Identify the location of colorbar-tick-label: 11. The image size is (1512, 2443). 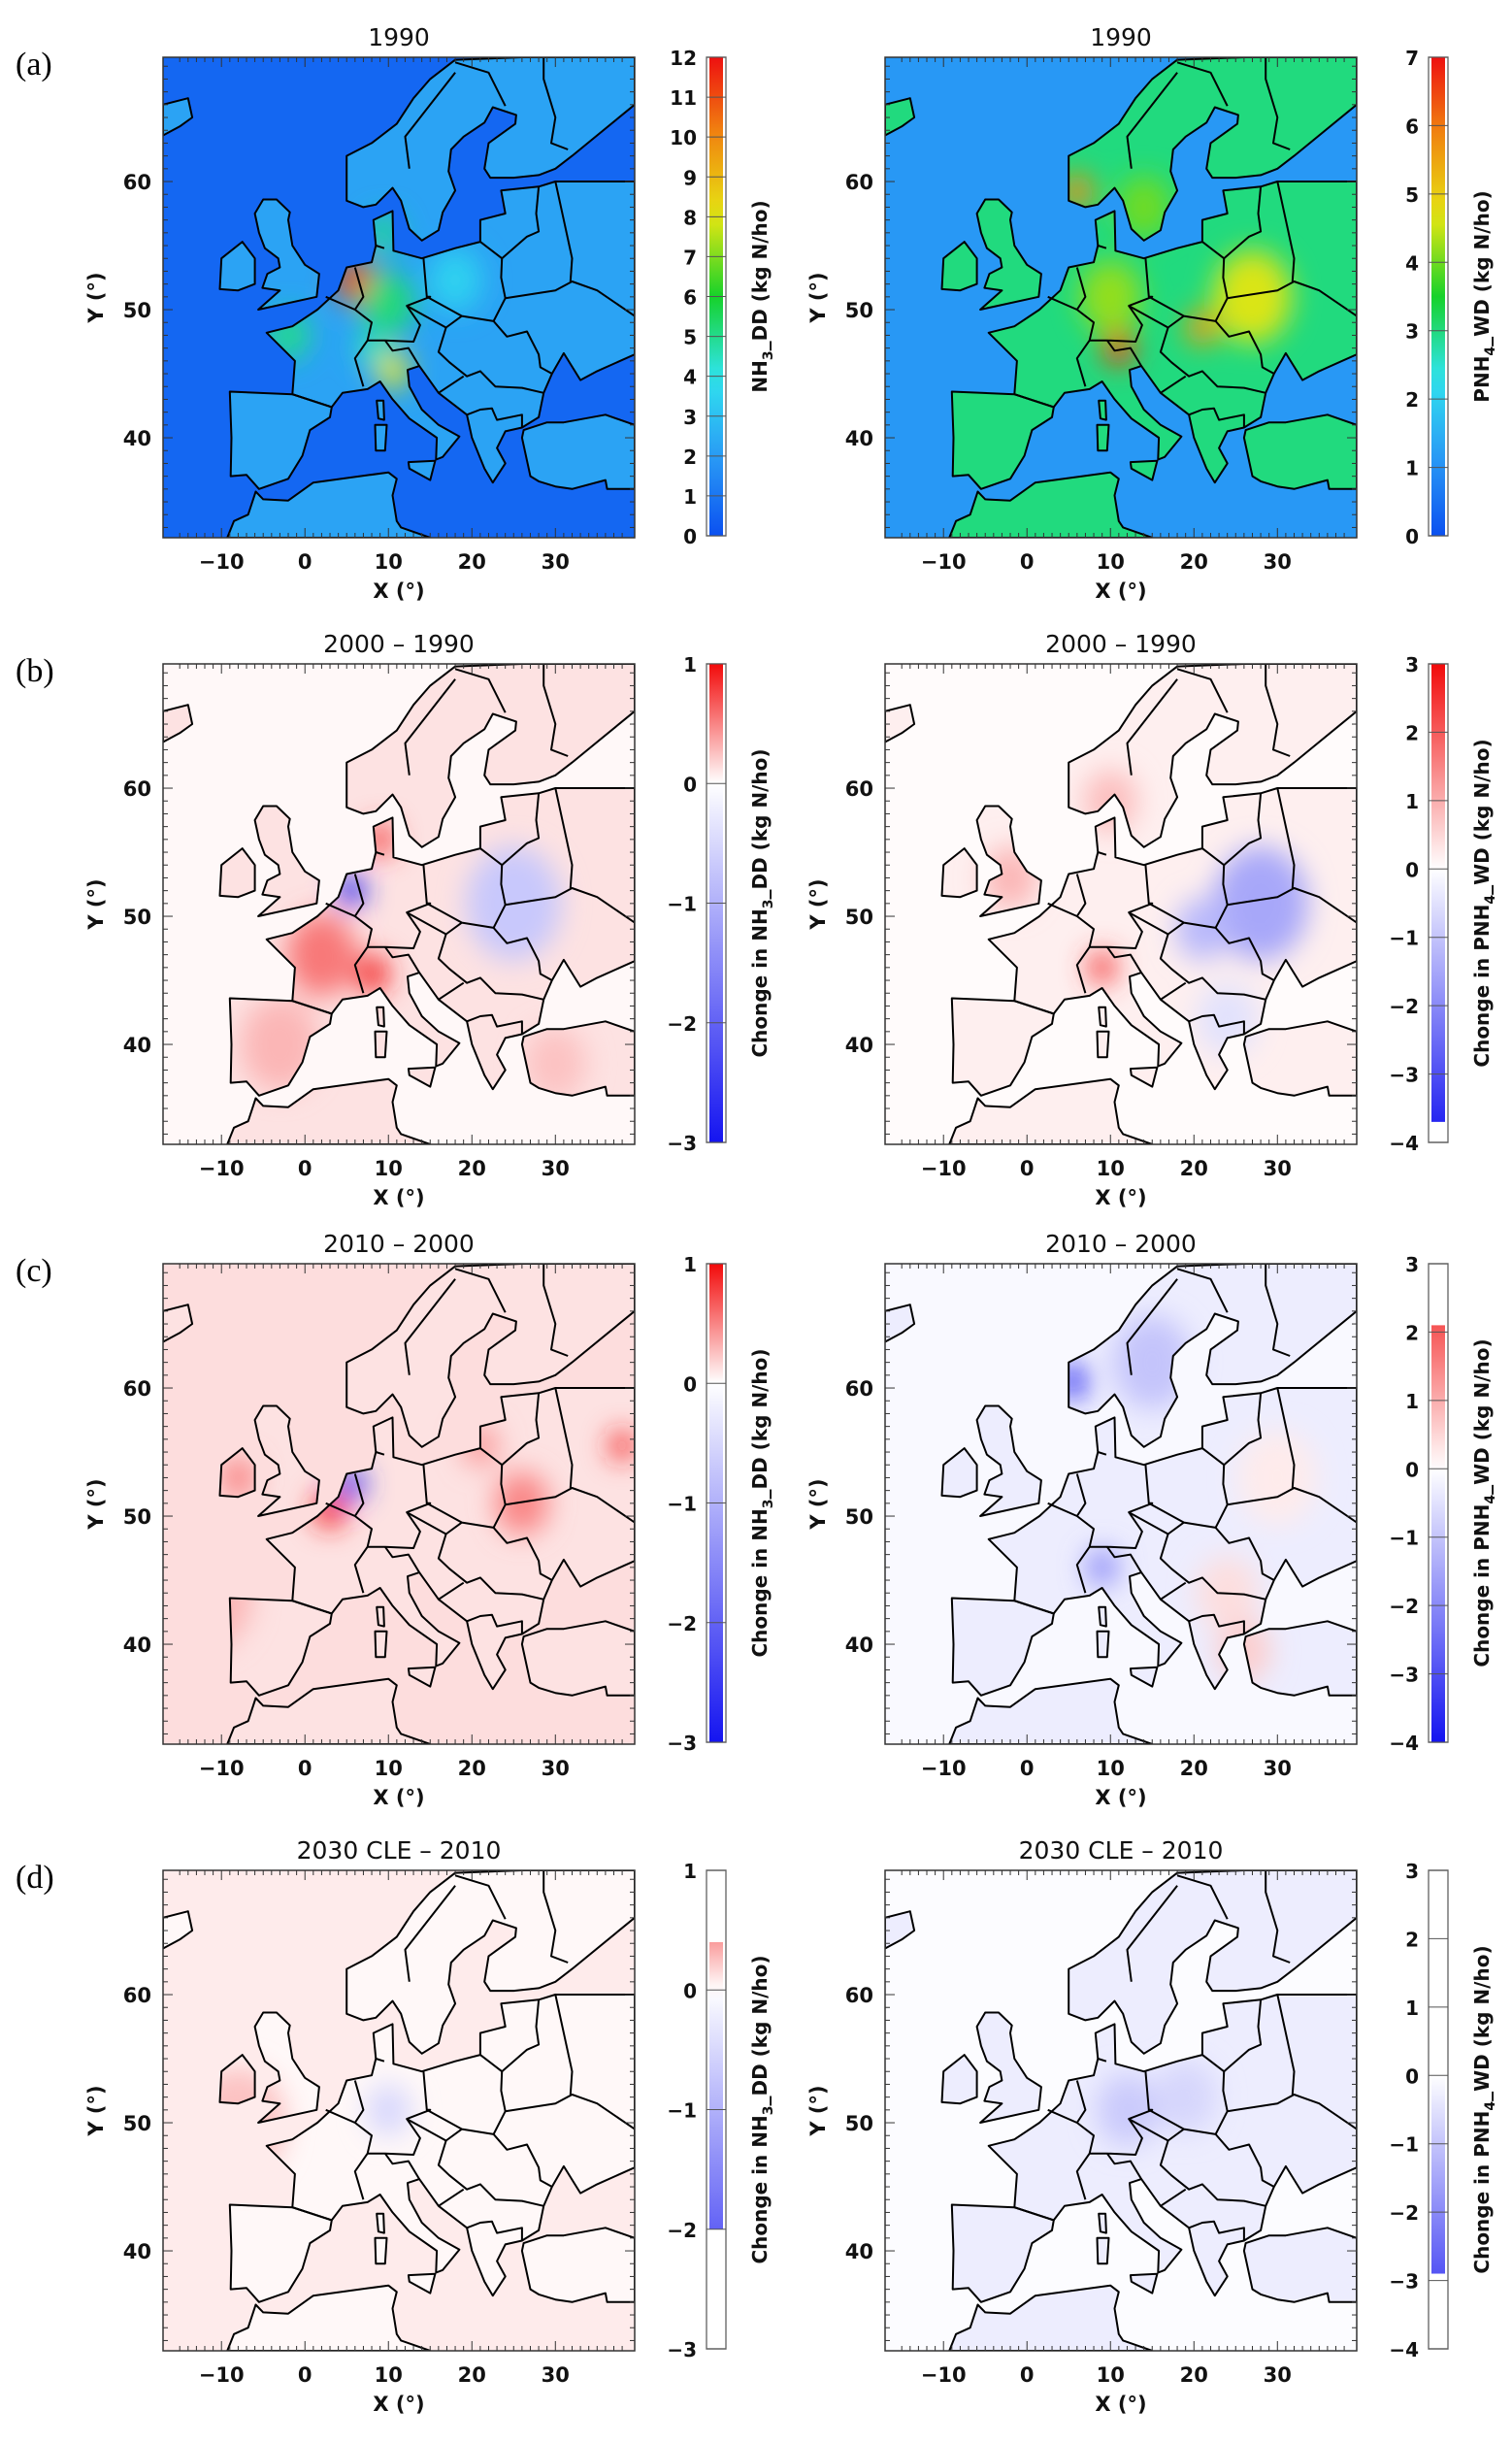
(683, 98).